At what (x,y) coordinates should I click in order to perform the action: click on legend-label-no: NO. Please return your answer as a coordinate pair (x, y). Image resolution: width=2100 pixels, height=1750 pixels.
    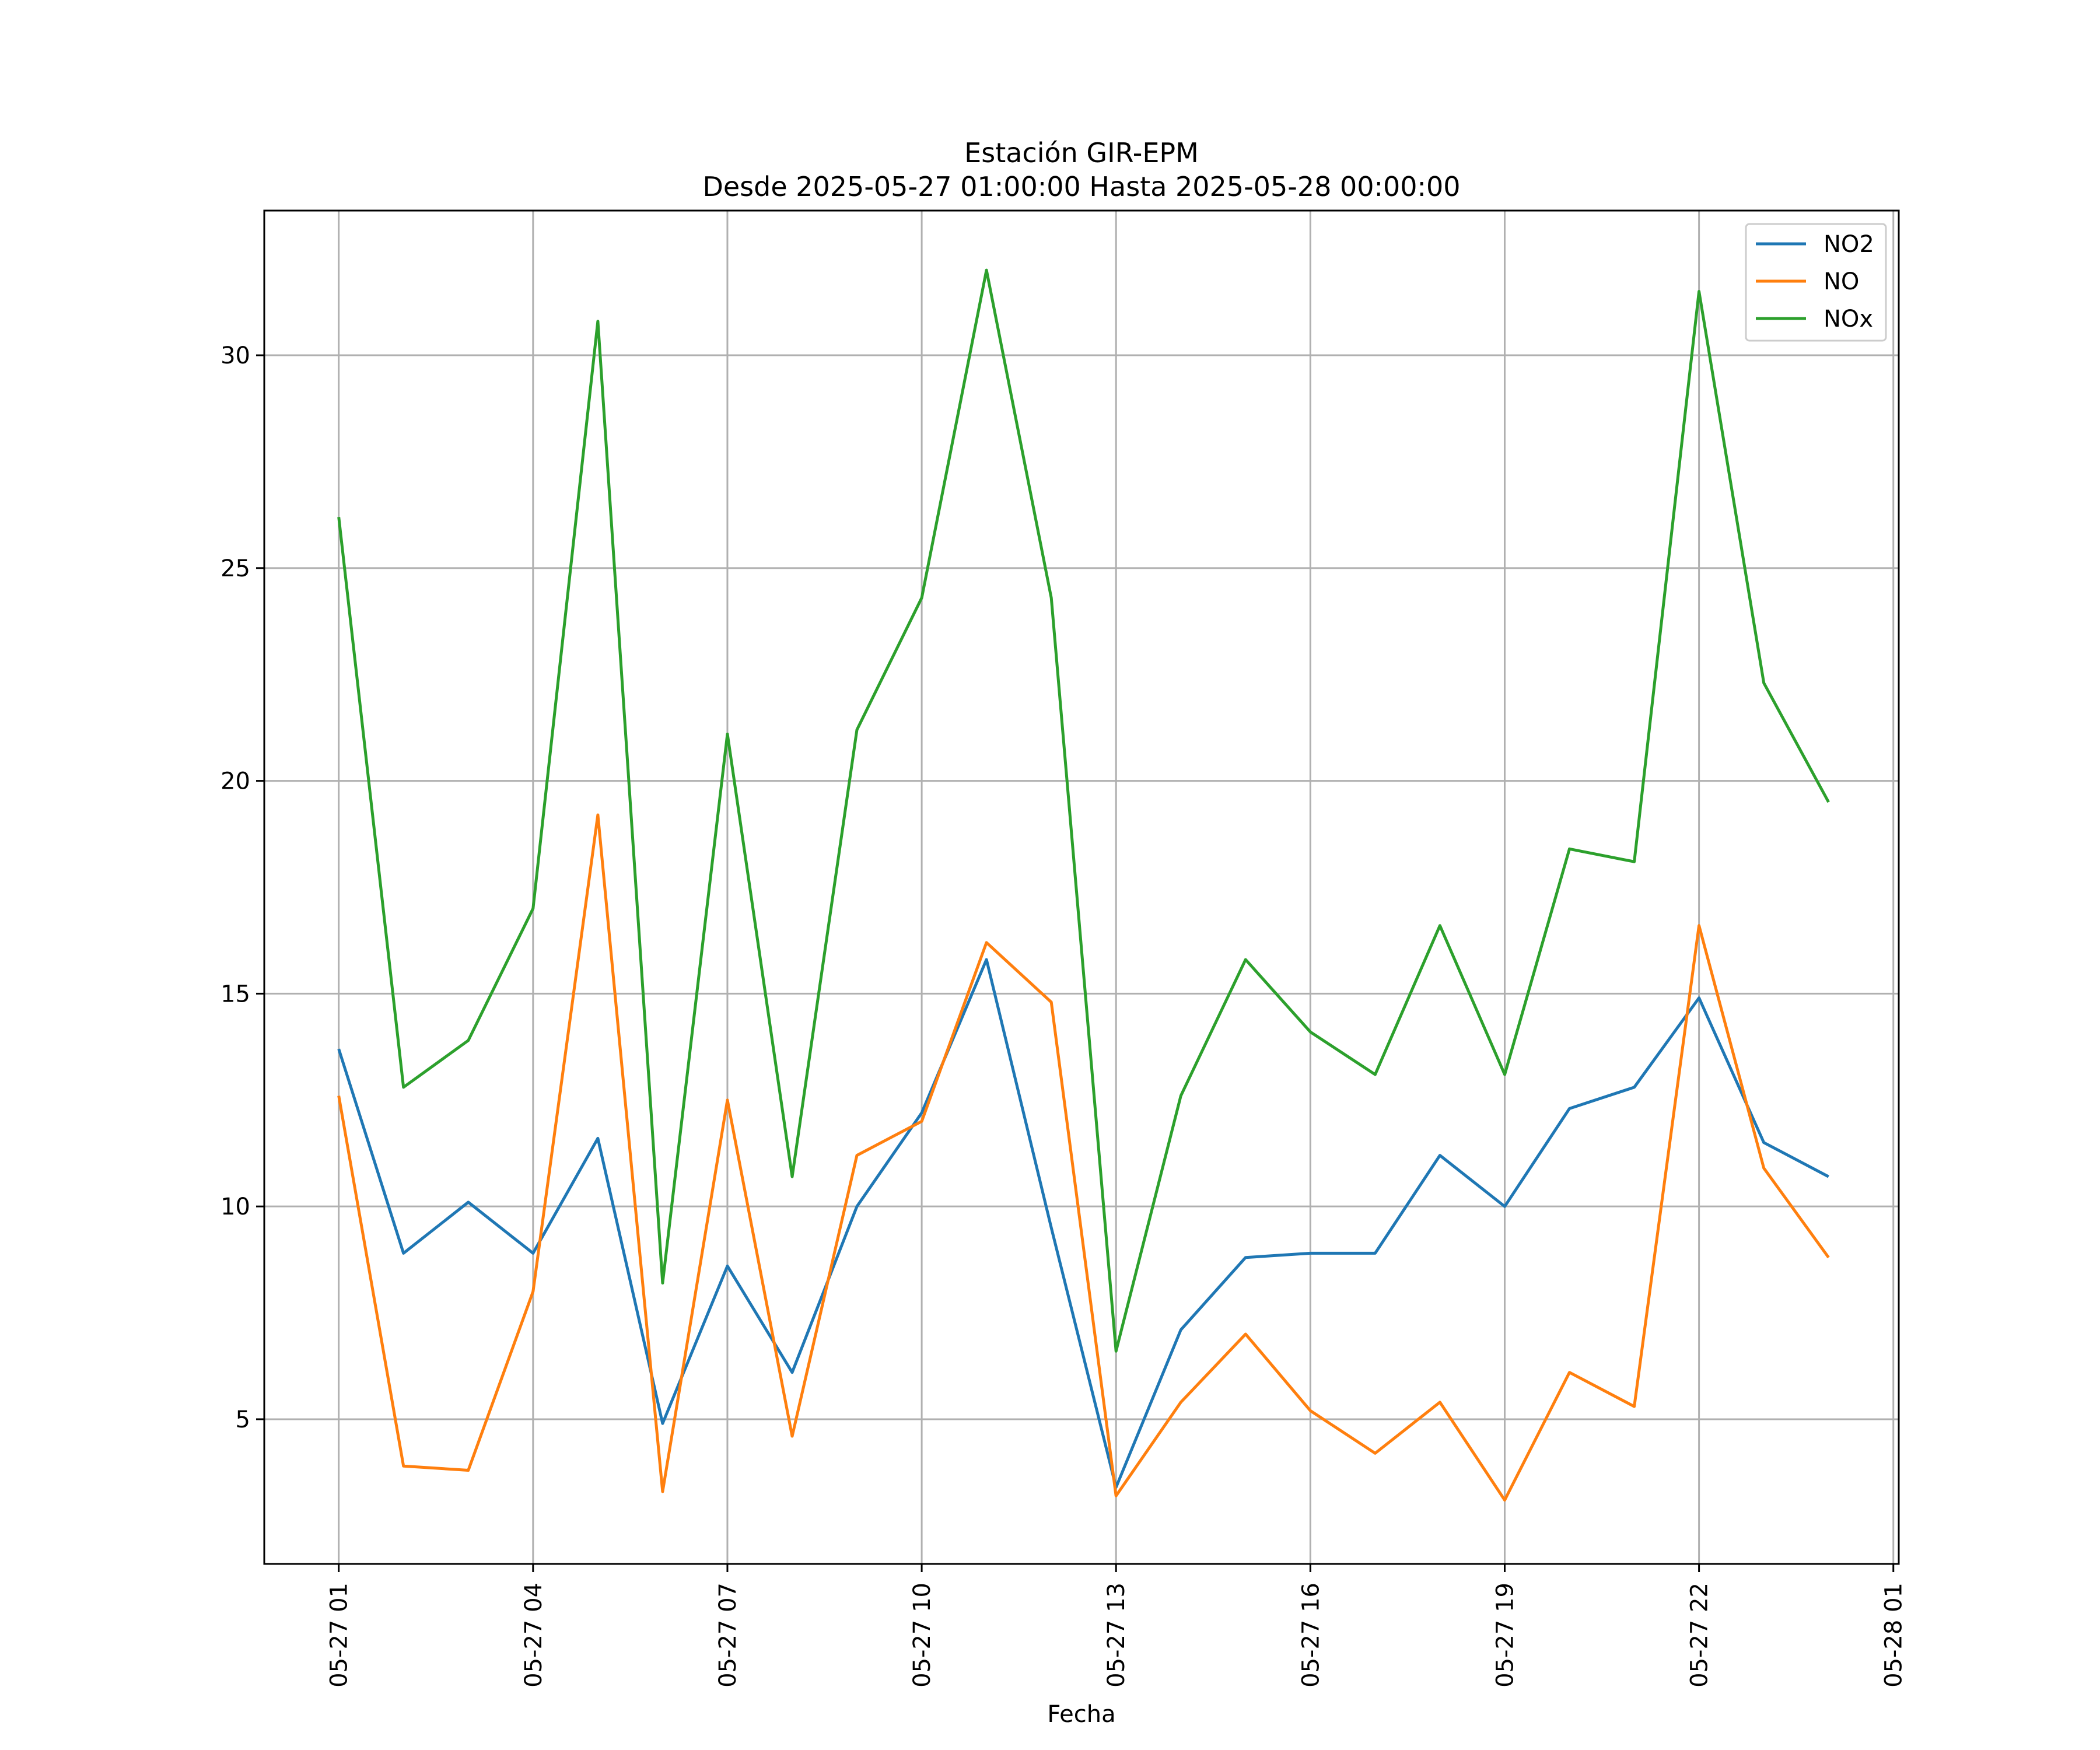
    Looking at the image, I should click on (1841, 281).